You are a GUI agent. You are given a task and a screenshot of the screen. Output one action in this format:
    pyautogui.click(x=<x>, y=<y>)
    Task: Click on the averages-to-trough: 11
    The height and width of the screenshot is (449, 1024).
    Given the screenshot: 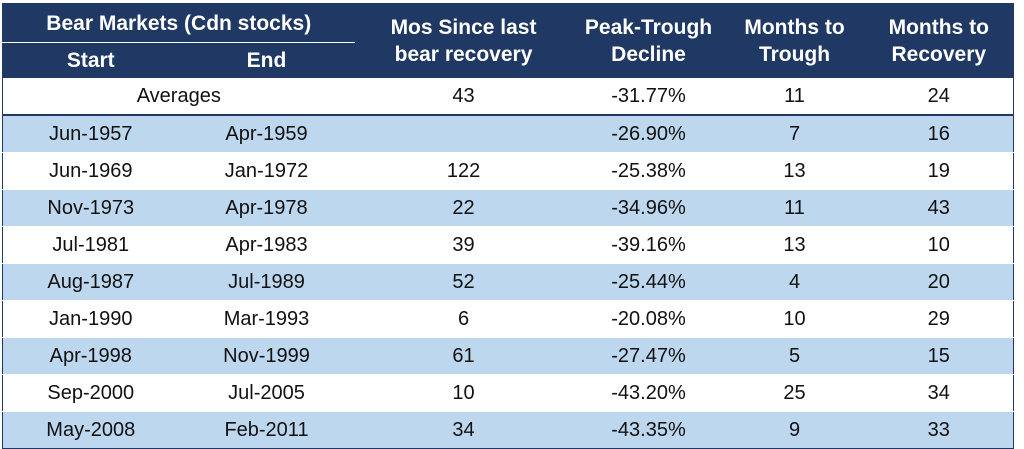 What is the action you would take?
    pyautogui.click(x=794, y=97)
    